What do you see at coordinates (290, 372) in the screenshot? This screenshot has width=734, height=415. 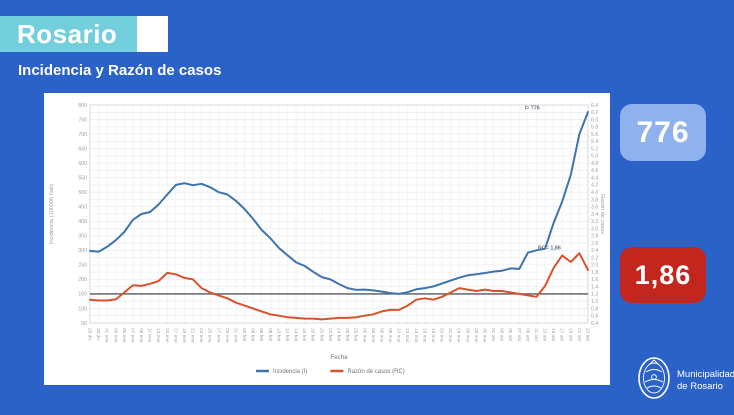 I see `svg-text: Incidencia (I)` at bounding box center [290, 372].